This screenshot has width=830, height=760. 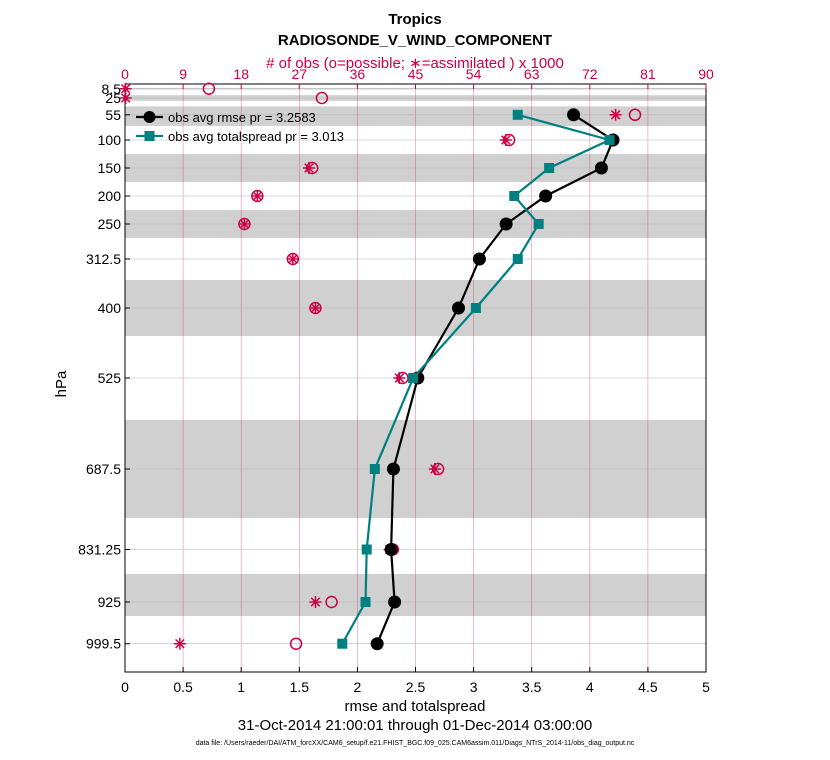 What do you see at coordinates (183, 74) in the screenshot?
I see `top-tick-label: 9` at bounding box center [183, 74].